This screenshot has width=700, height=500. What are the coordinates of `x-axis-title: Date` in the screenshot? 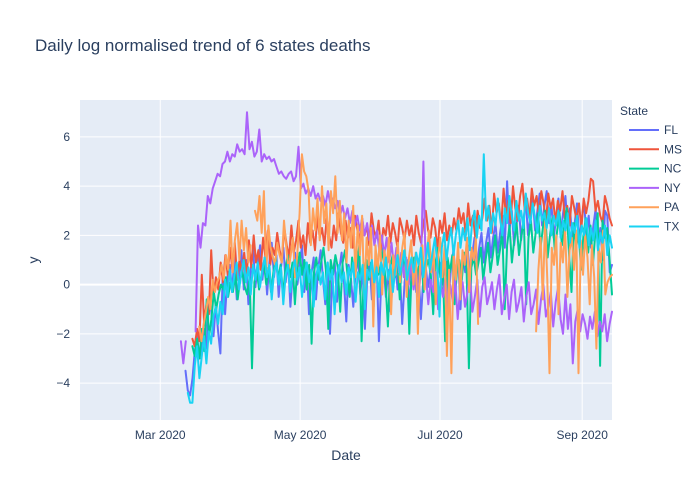 It's located at (346, 455).